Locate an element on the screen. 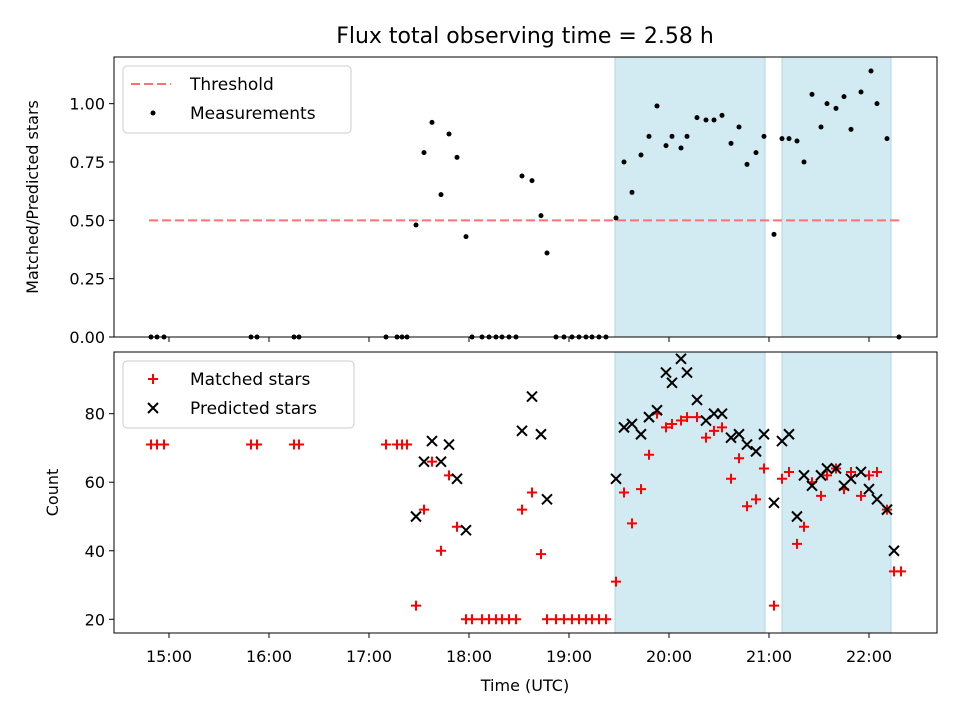 The height and width of the screenshot is (724, 960). y-tick-label: 0.25 is located at coordinates (87, 279).